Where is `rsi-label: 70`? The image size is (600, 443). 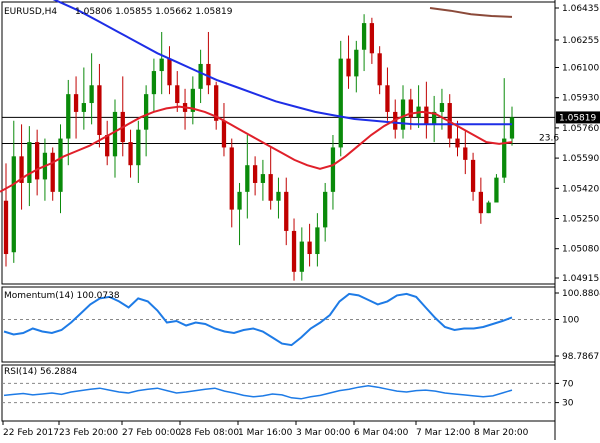
rsi-label: 70 is located at coordinates (568, 384).